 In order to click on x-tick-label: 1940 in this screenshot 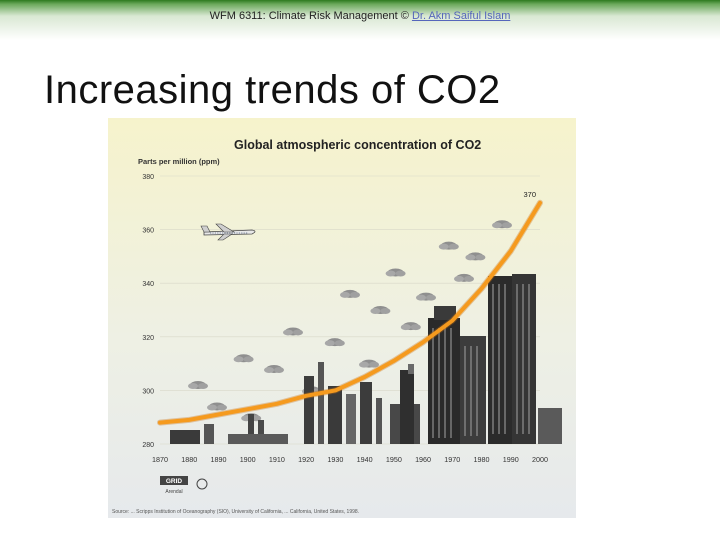, I will do `click(365, 459)`.